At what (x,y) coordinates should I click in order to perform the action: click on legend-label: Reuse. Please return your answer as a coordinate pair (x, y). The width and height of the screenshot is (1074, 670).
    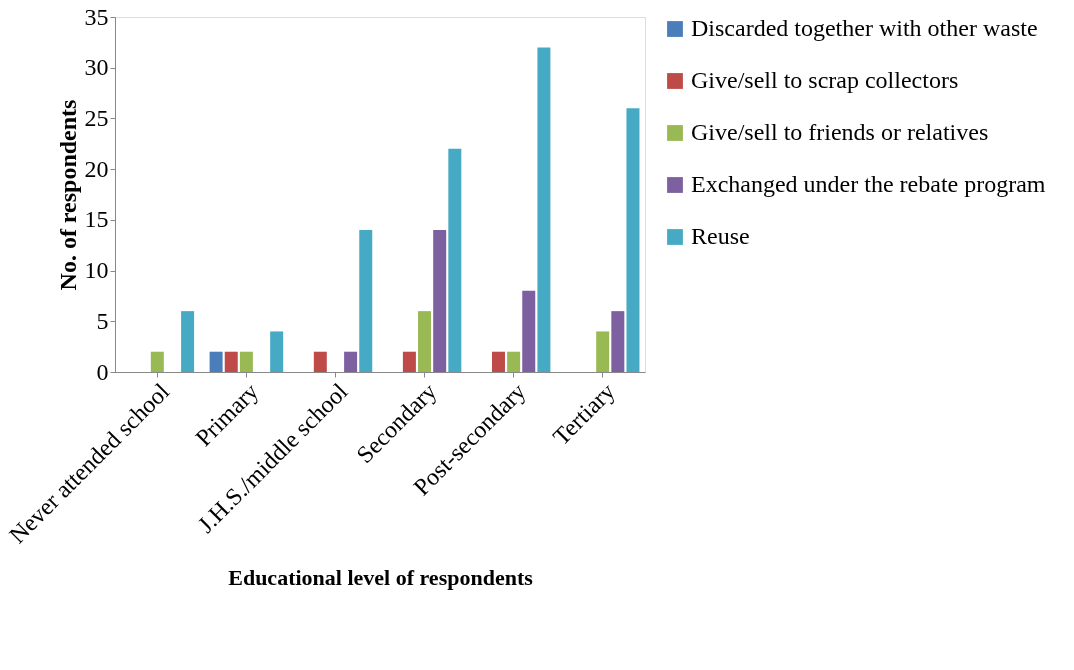
    Looking at the image, I should click on (720, 236).